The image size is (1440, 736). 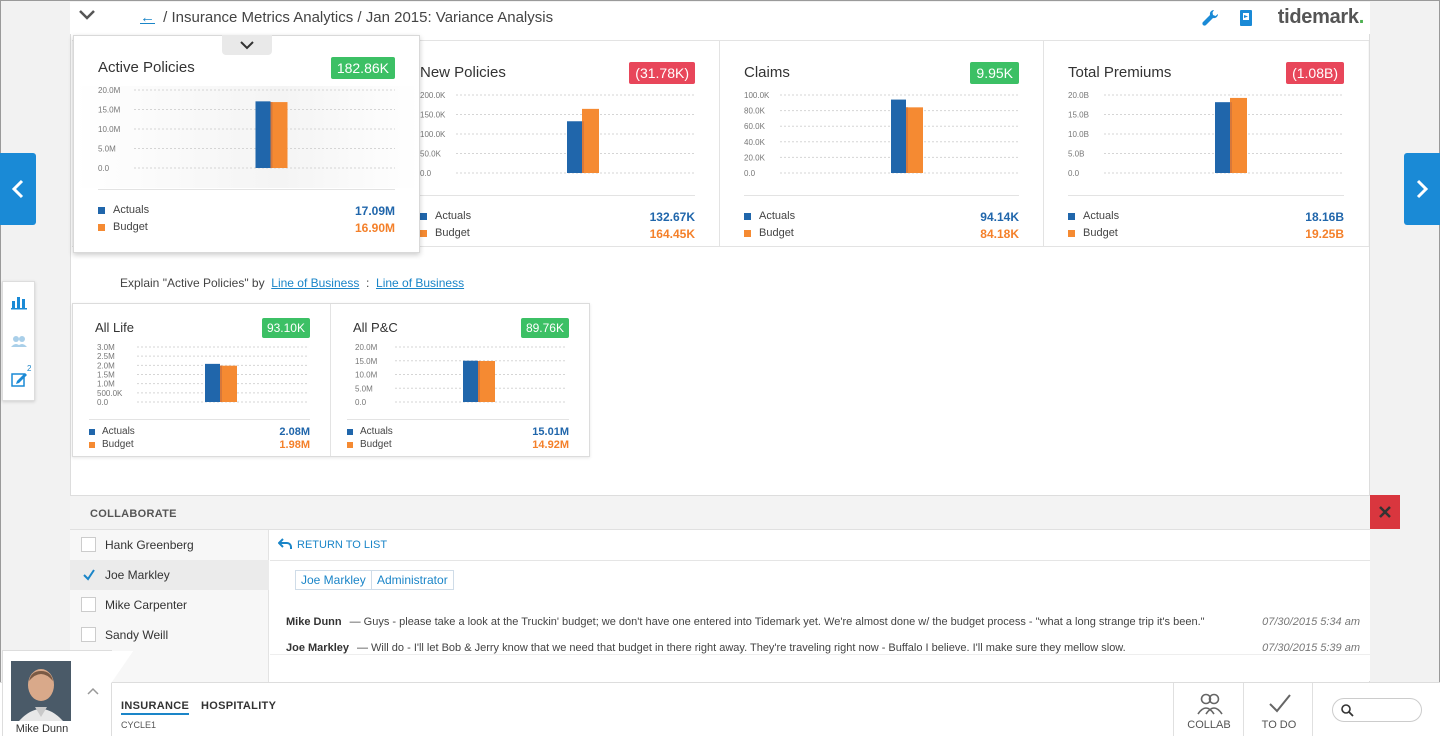 What do you see at coordinates (1311, 622) in the screenshot?
I see `message-time: 07/30/2015 5:34 am` at bounding box center [1311, 622].